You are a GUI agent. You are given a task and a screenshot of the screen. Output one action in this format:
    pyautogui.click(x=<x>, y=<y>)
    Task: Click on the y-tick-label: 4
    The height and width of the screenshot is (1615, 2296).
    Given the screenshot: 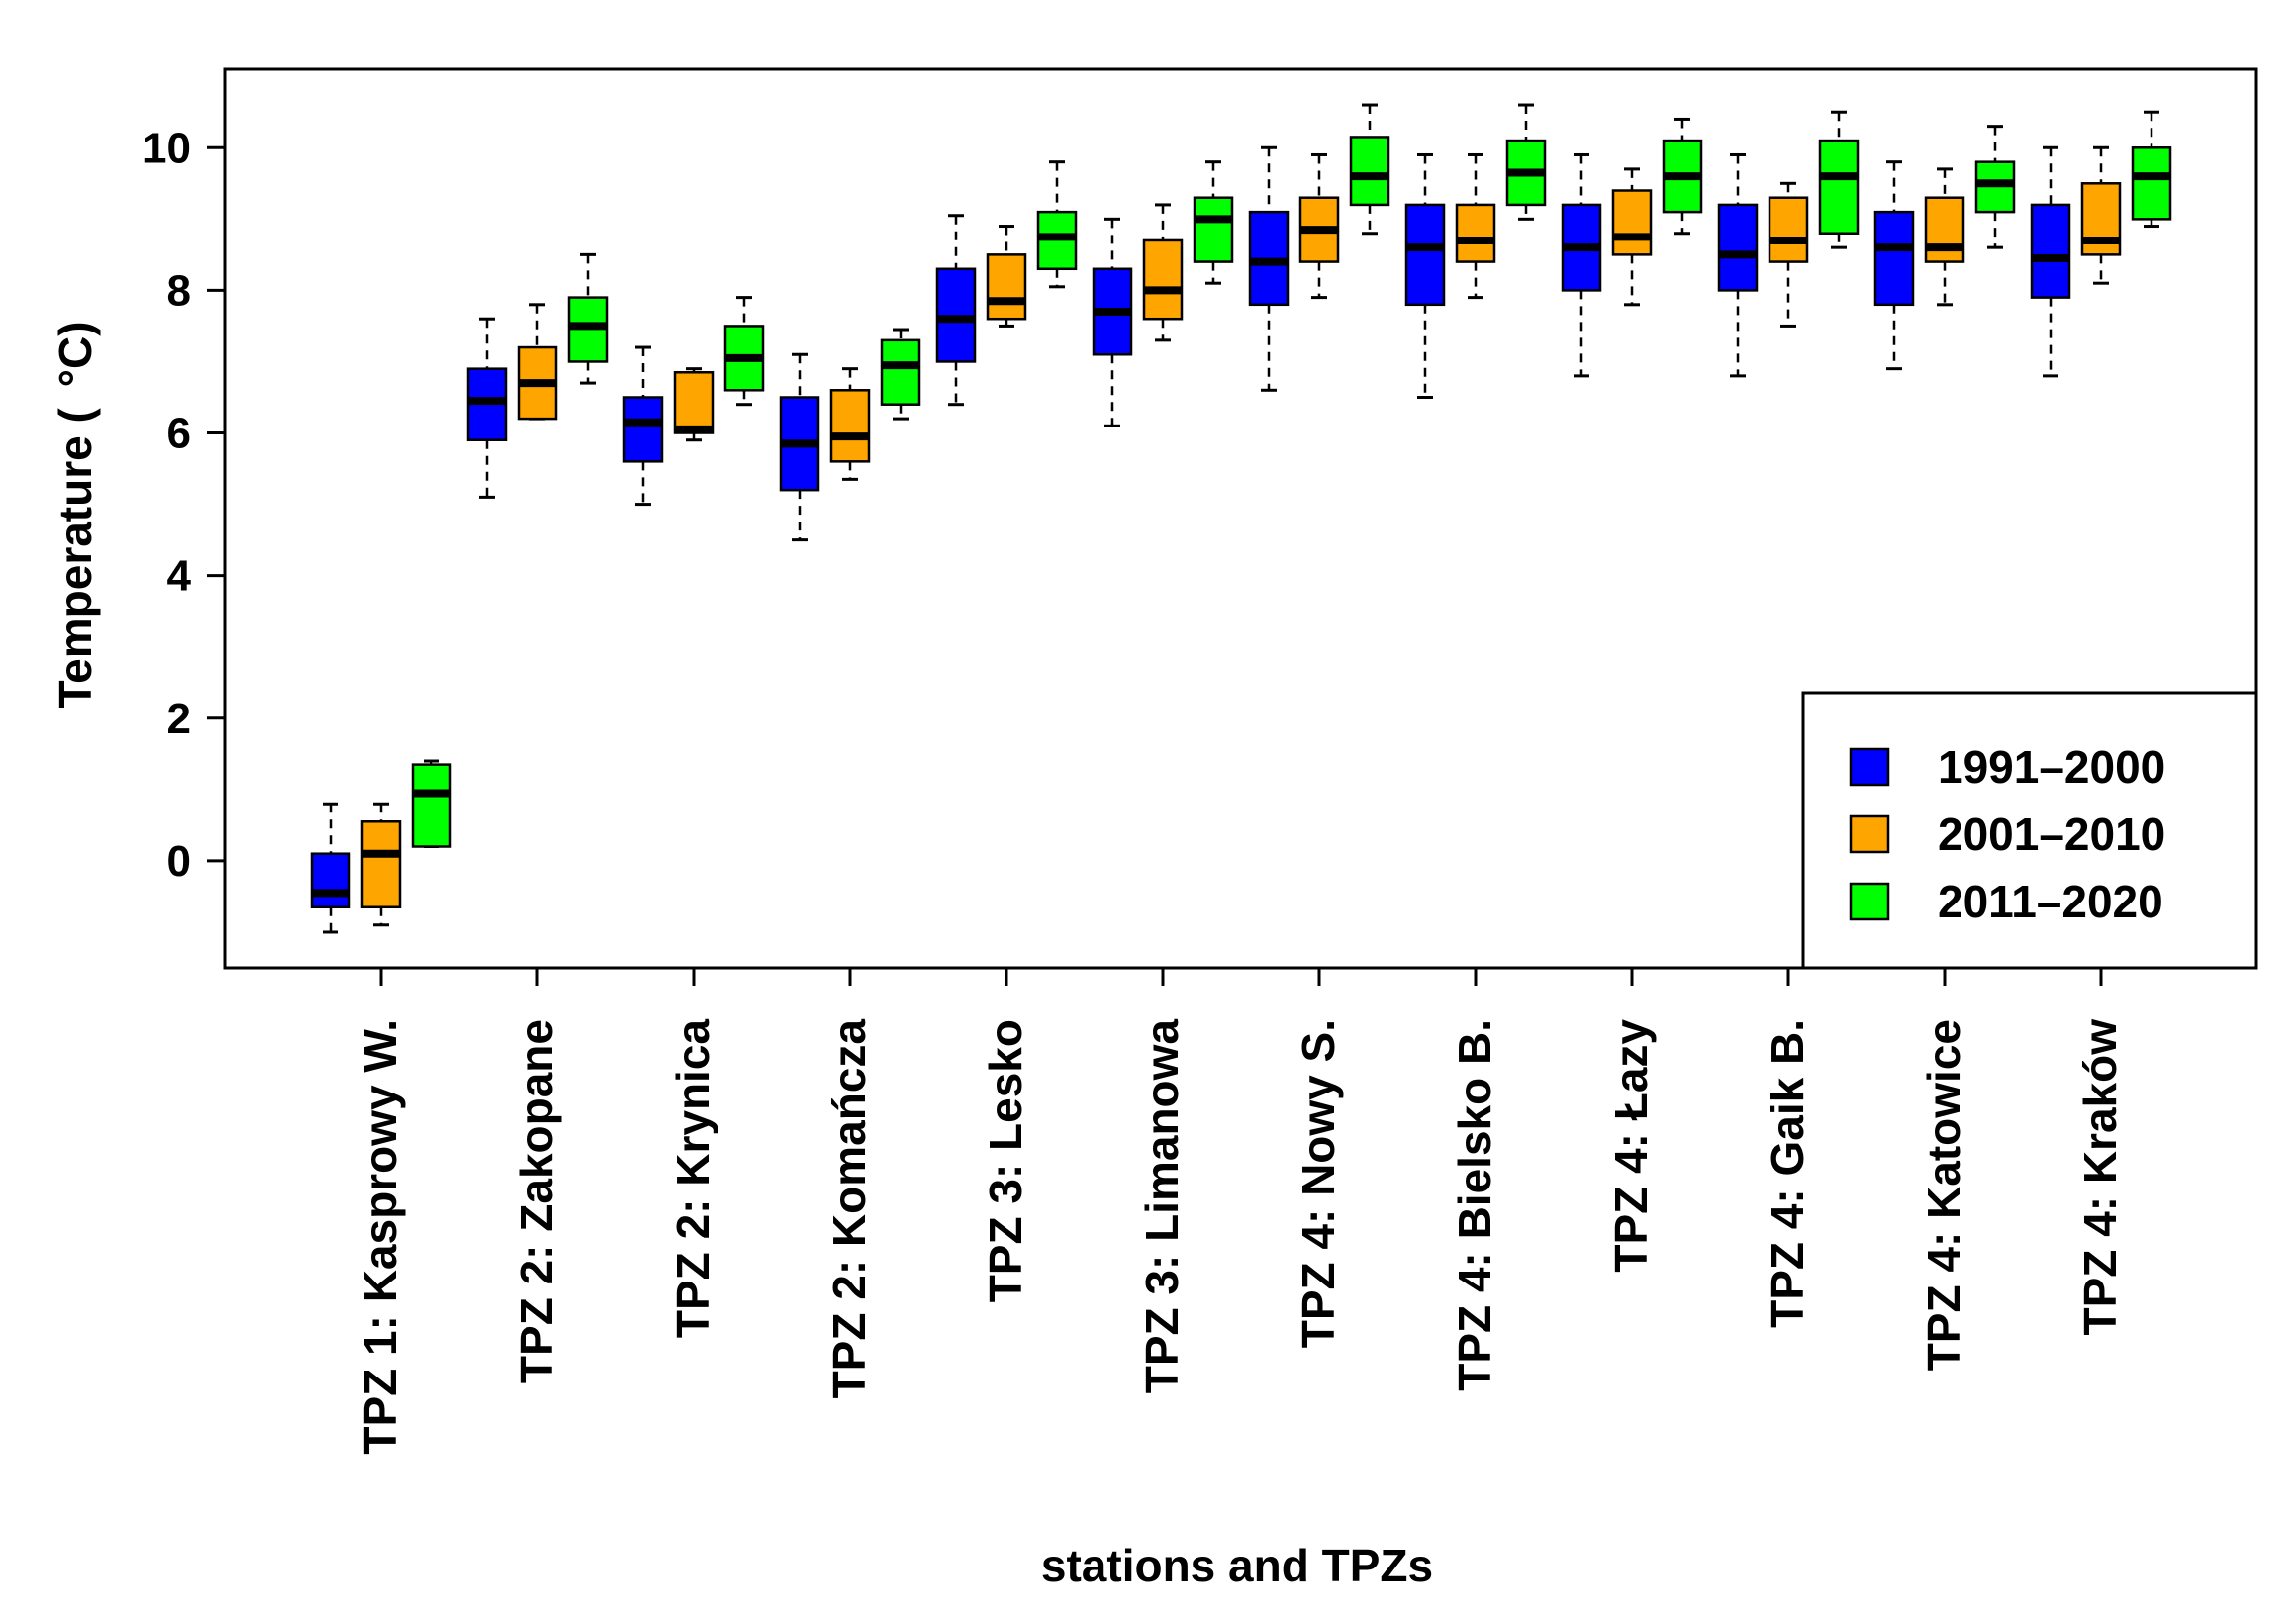 What is the action you would take?
    pyautogui.click(x=179, y=576)
    